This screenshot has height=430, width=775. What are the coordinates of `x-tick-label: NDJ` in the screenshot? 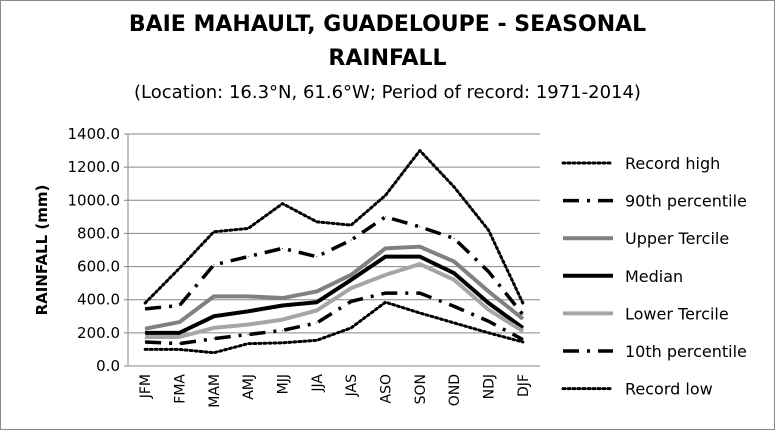 It's located at (490, 386).